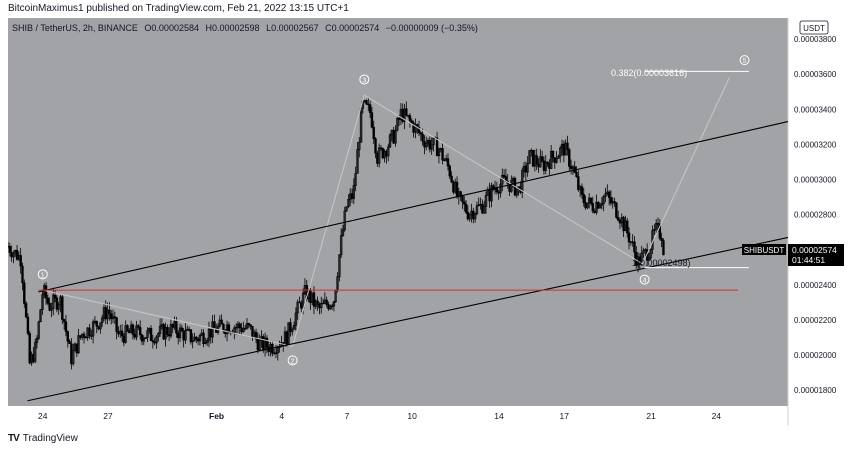  I want to click on currency-label: USDT, so click(814, 28).